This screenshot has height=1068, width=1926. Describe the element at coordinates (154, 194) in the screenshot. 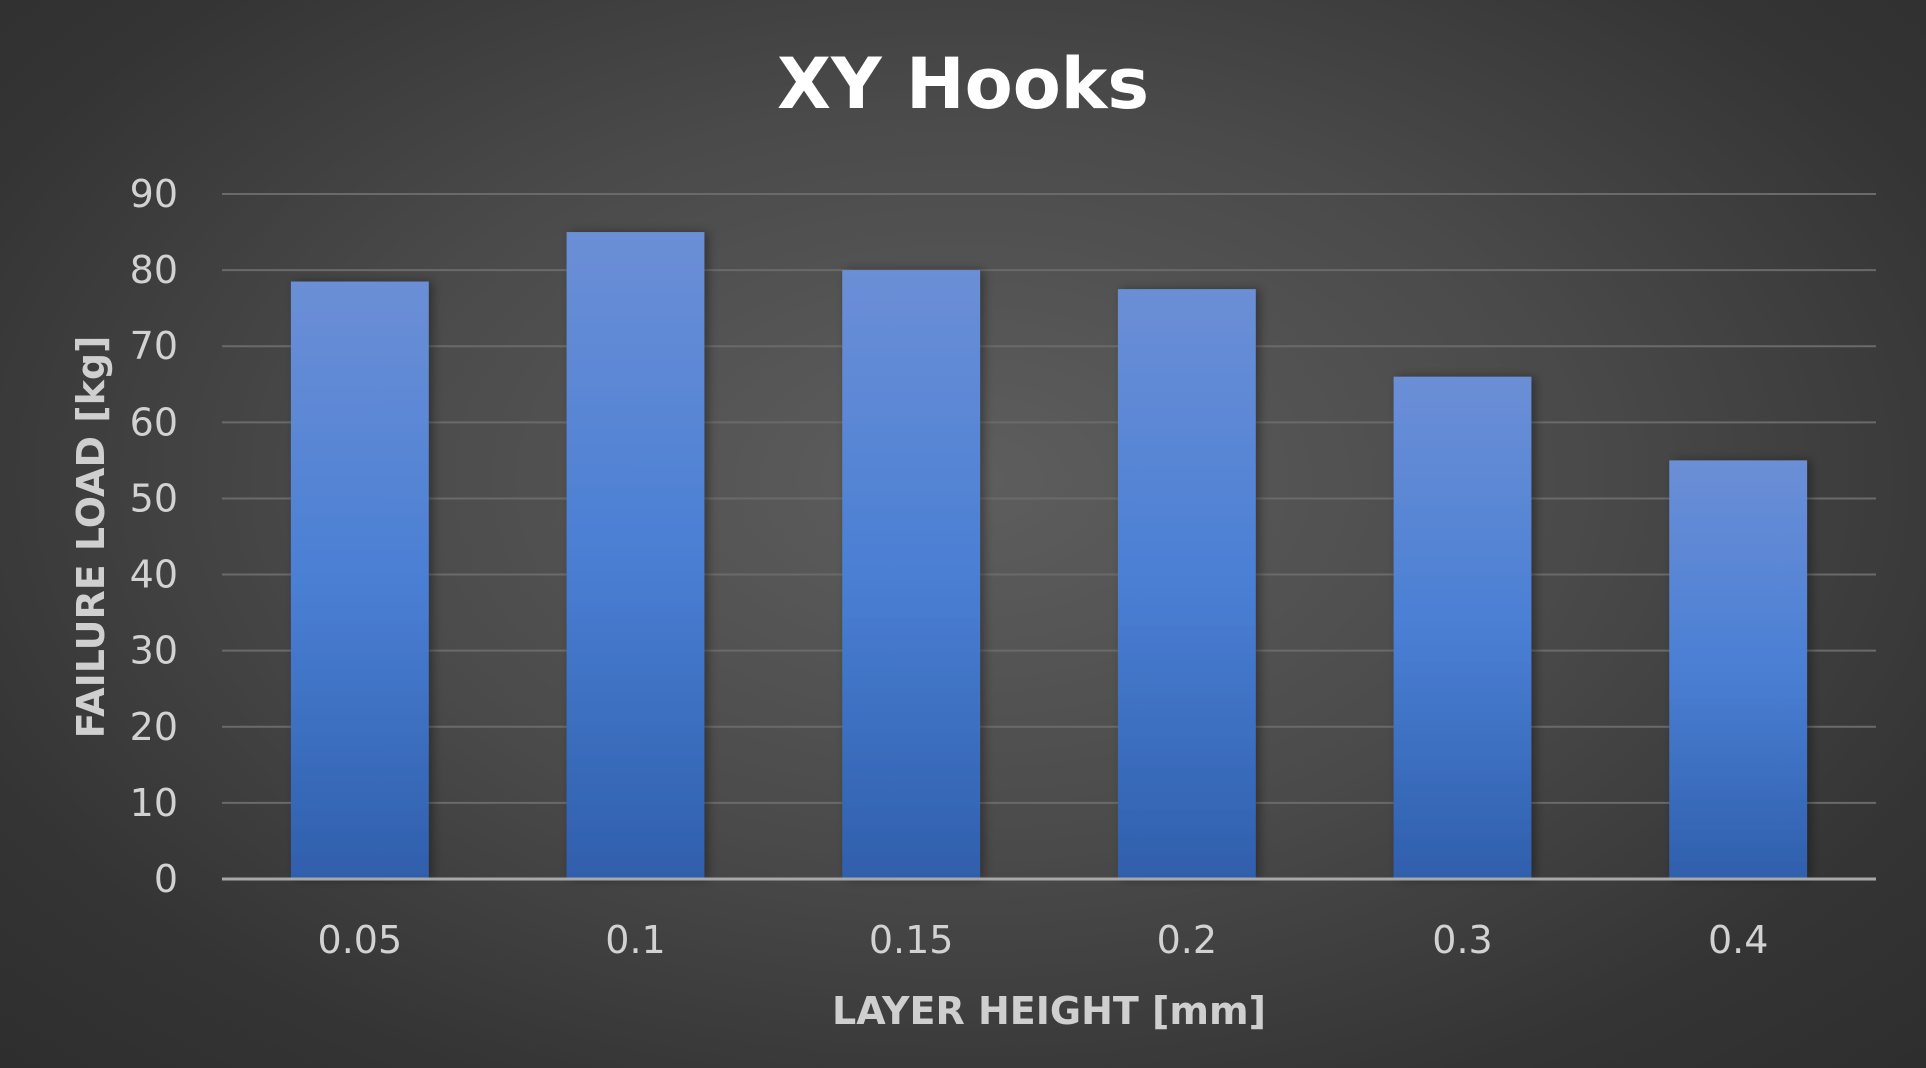

I see `y-tick-label: 90` at that location.